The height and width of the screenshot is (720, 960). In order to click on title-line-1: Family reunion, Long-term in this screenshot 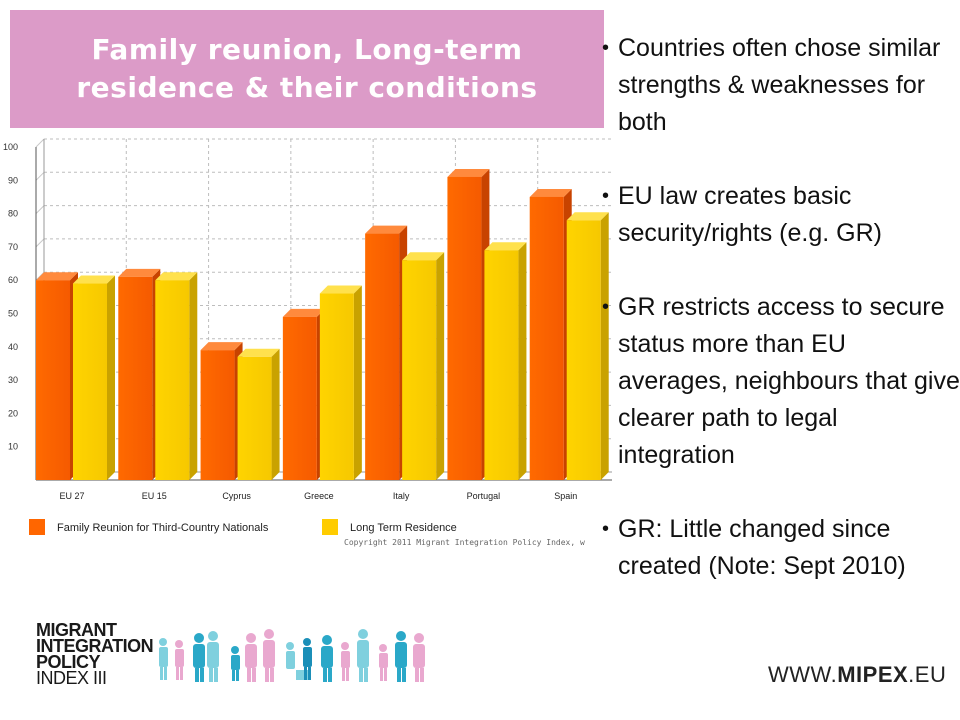, I will do `click(307, 49)`.